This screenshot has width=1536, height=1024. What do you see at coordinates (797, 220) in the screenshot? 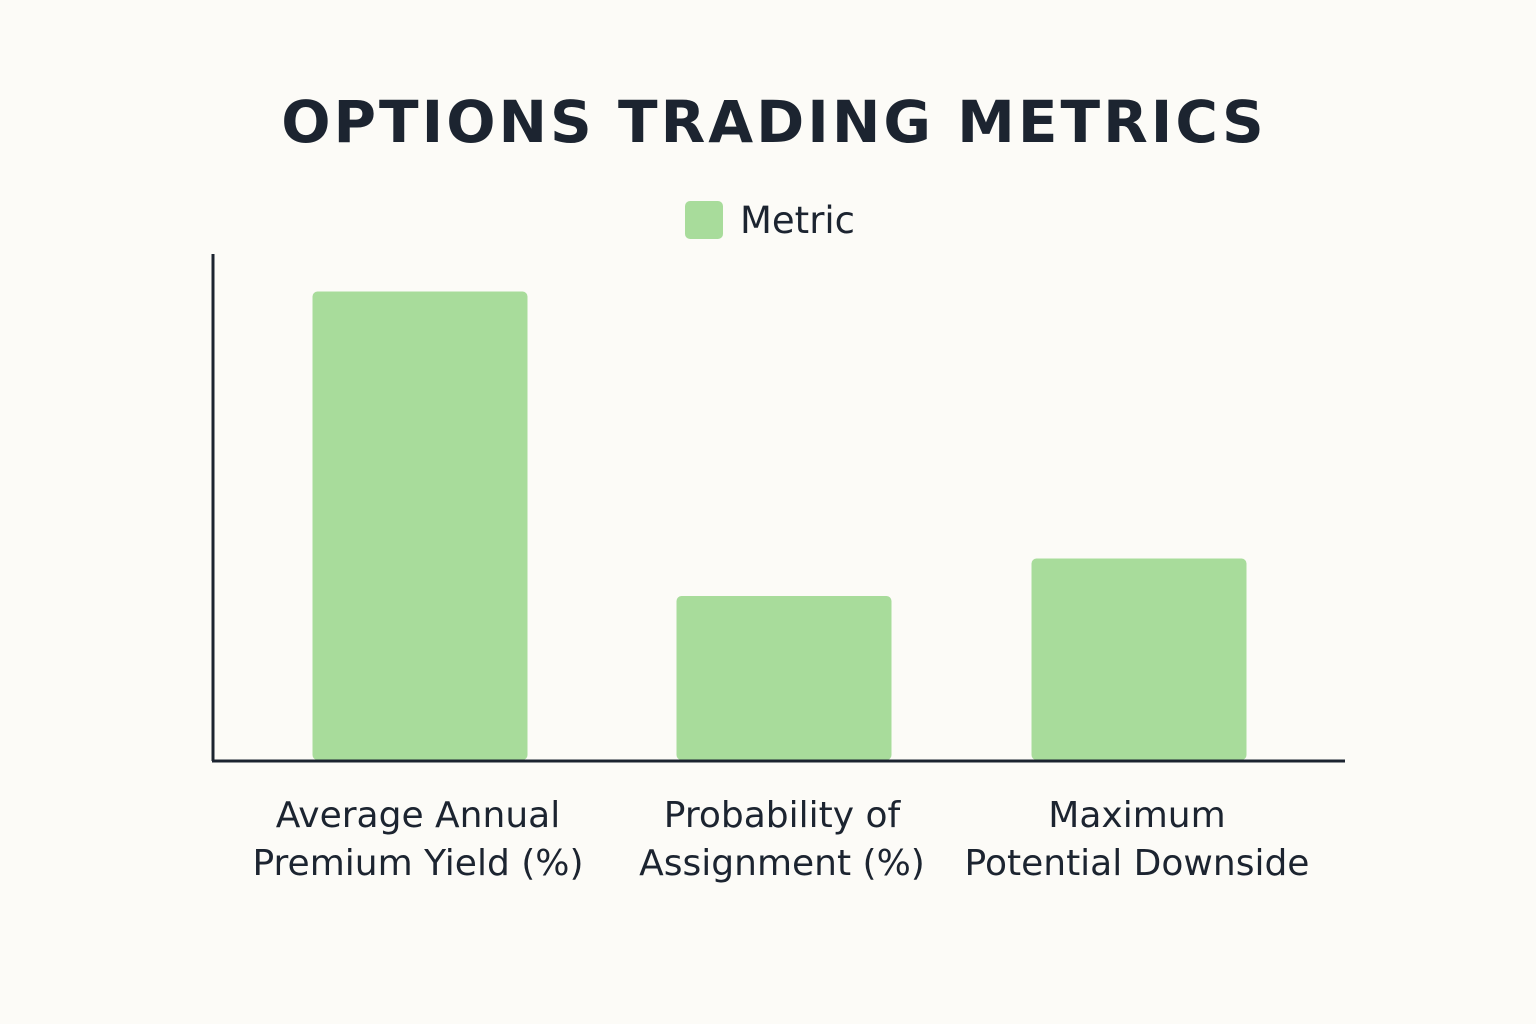
I see `legend-label: Metric` at bounding box center [797, 220].